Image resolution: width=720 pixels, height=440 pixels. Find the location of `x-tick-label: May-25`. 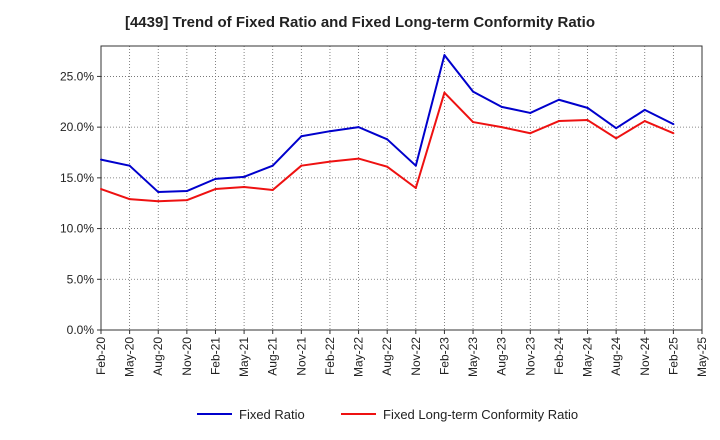

x-tick-label: May-25 is located at coordinates (702, 357).